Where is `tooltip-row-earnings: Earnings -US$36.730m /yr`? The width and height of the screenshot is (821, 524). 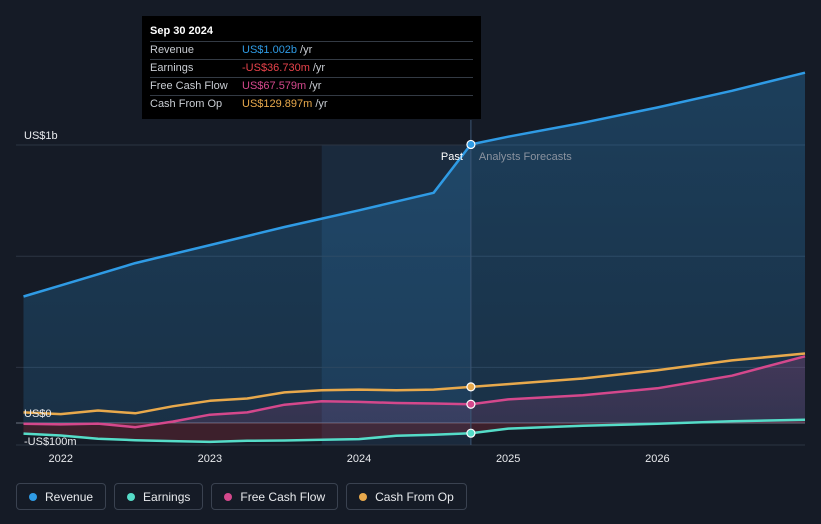
tooltip-row-earnings: Earnings -US$36.730m /yr is located at coordinates (311, 68).